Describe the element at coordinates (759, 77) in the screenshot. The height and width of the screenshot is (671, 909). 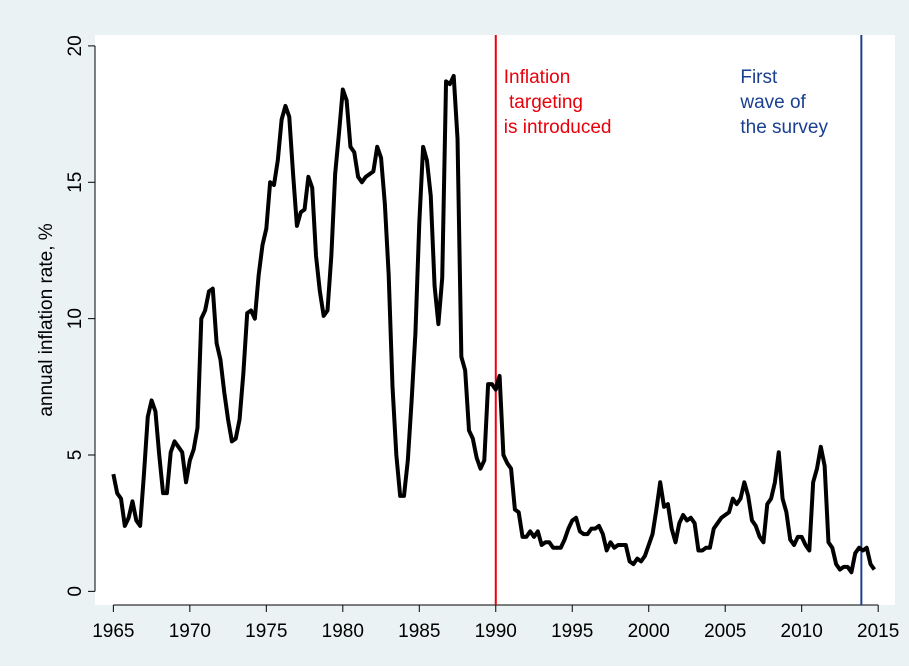
I see `annotation: First` at that location.